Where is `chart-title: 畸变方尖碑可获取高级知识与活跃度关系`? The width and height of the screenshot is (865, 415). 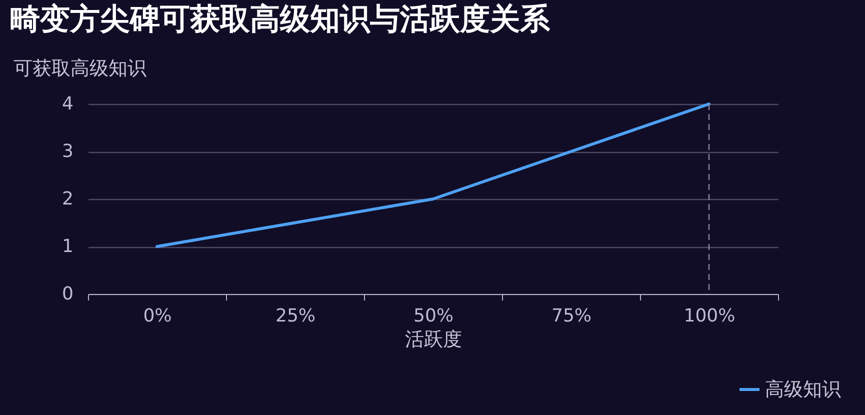 chart-title: 畸变方尖碑可获取高级知识与活跃度关系 is located at coordinates (280, 19).